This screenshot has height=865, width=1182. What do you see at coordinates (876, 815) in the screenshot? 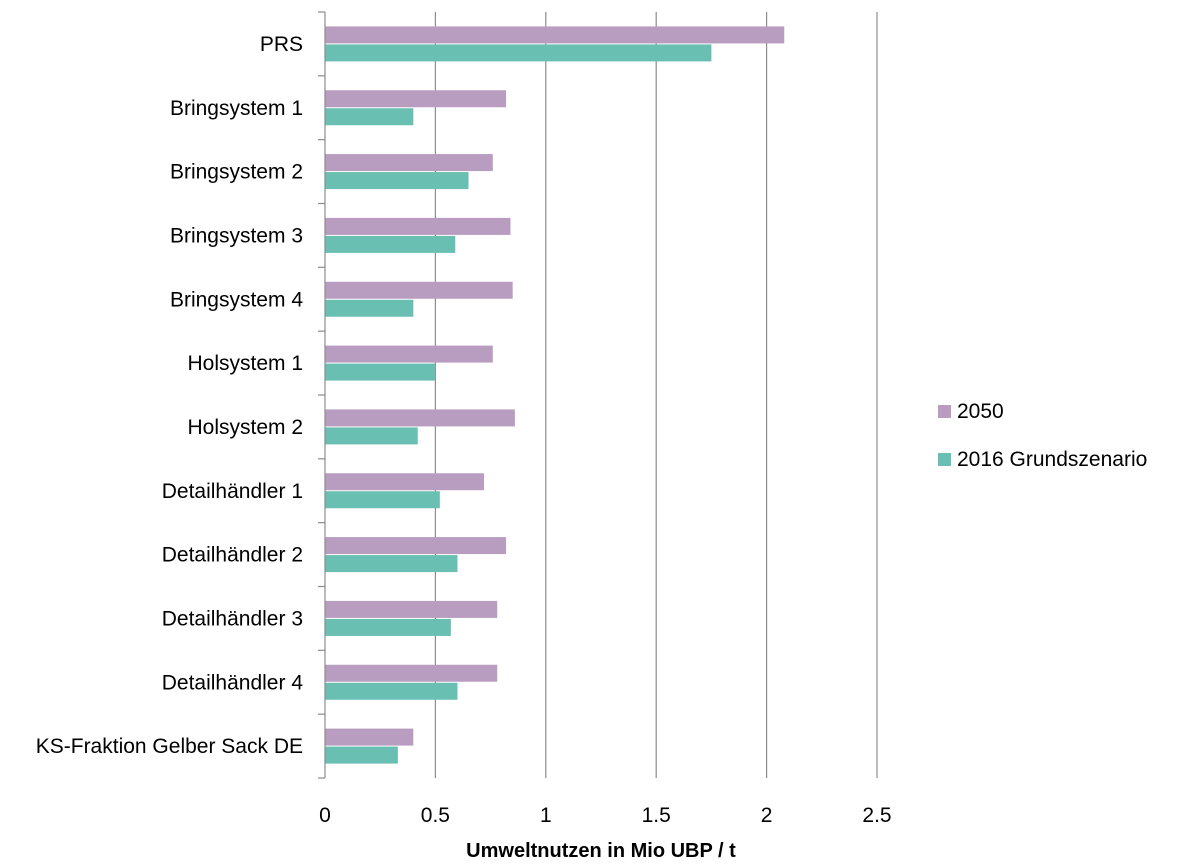
I see `x-tick-label: 2.5` at bounding box center [876, 815].